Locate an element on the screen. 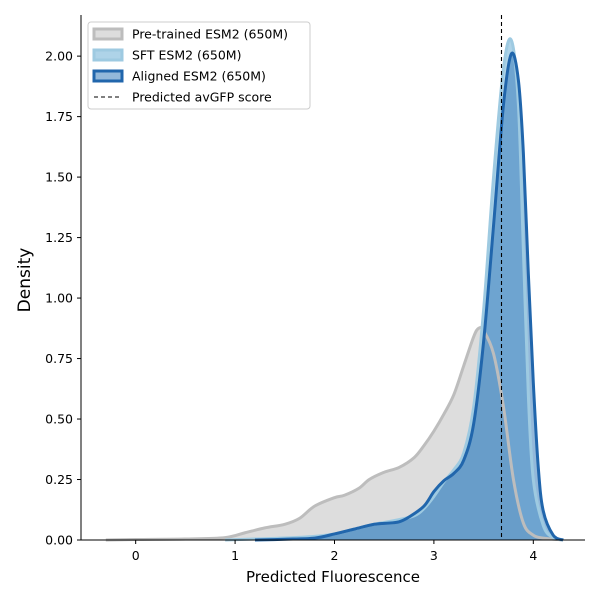 The width and height of the screenshot is (600, 600). x-tick-label: 1 is located at coordinates (235, 555).